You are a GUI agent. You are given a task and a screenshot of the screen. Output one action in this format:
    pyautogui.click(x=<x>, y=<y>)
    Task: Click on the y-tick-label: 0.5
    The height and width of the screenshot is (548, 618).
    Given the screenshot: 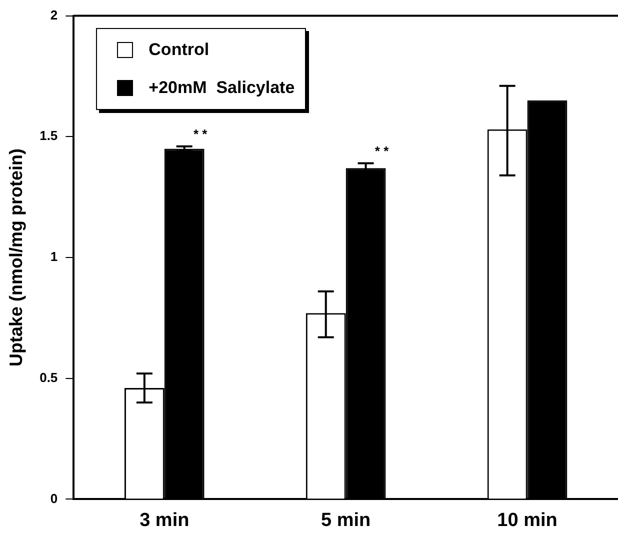 What is the action you would take?
    pyautogui.click(x=49, y=377)
    